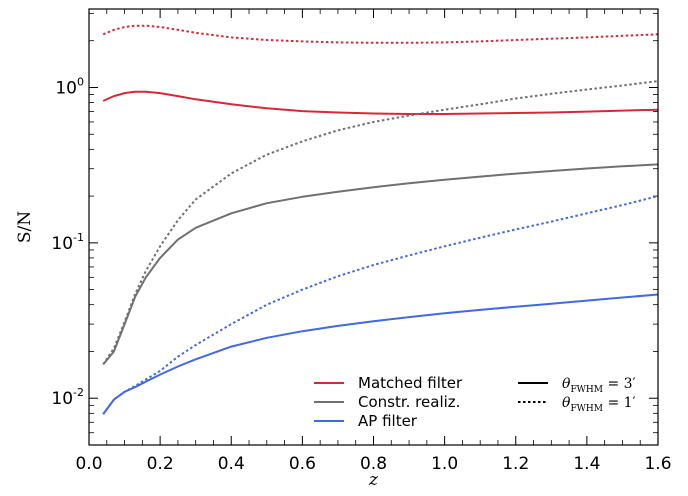  What do you see at coordinates (88, 464) in the screenshot?
I see `x-tick-label: 0.0` at bounding box center [88, 464].